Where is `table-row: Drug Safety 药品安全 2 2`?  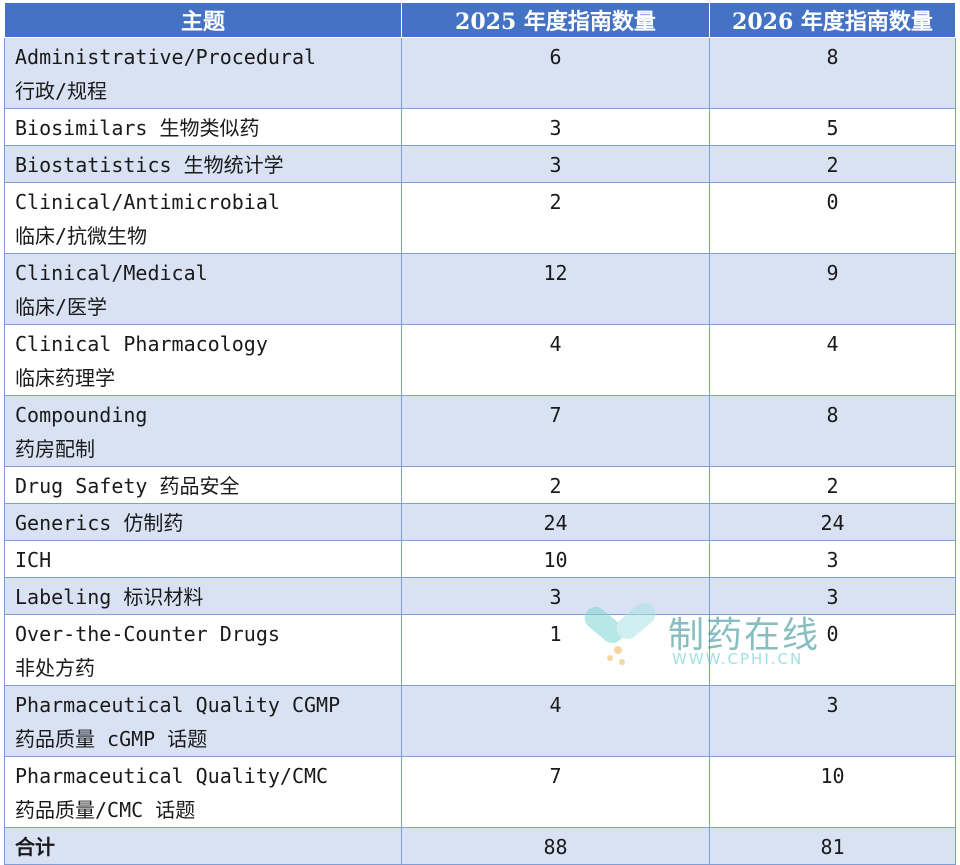 table-row: Drug Safety 药品安全 2 2 is located at coordinates (480, 485).